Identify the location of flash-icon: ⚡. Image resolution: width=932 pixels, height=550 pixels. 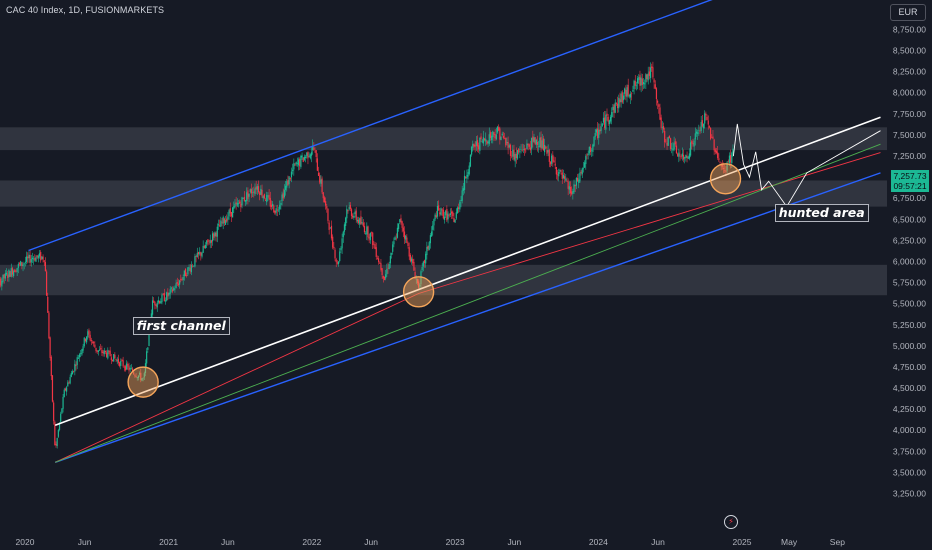
(731, 522).